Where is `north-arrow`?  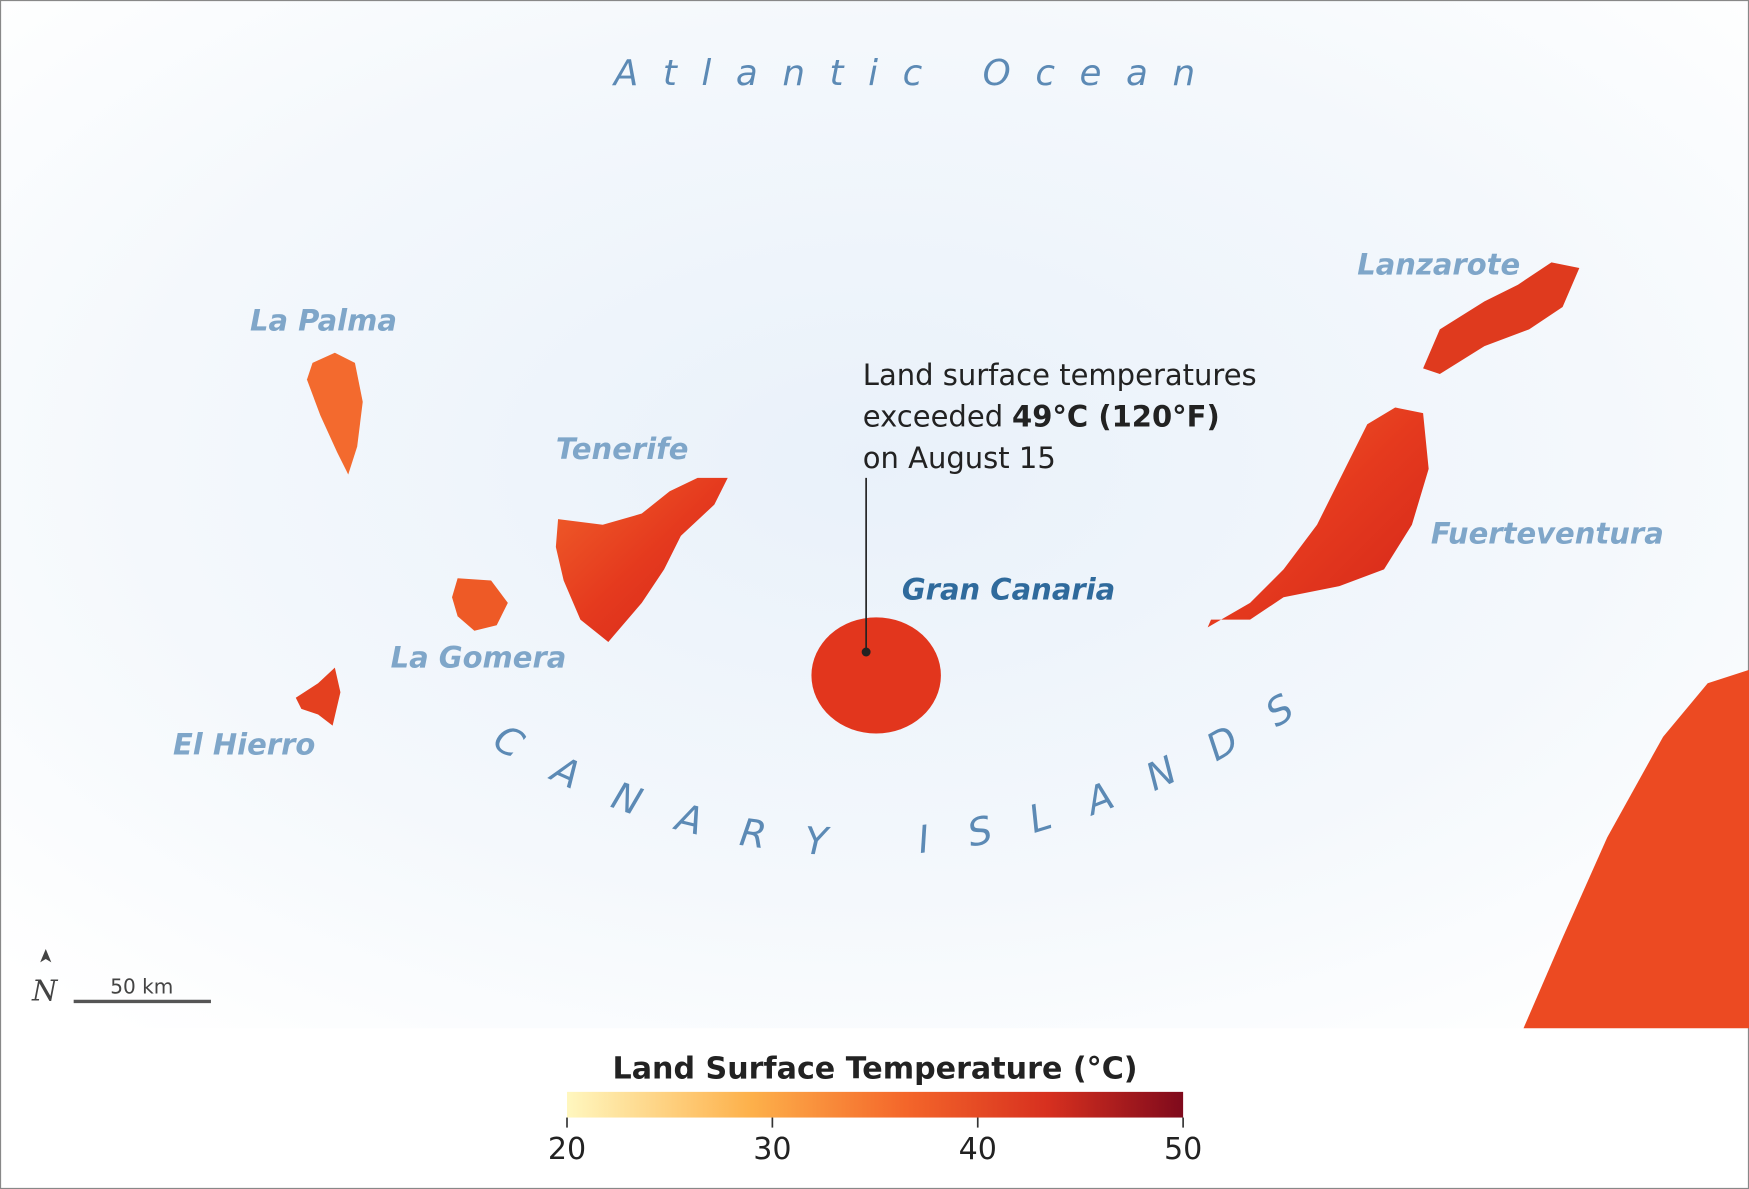
north-arrow is located at coordinates (46, 955).